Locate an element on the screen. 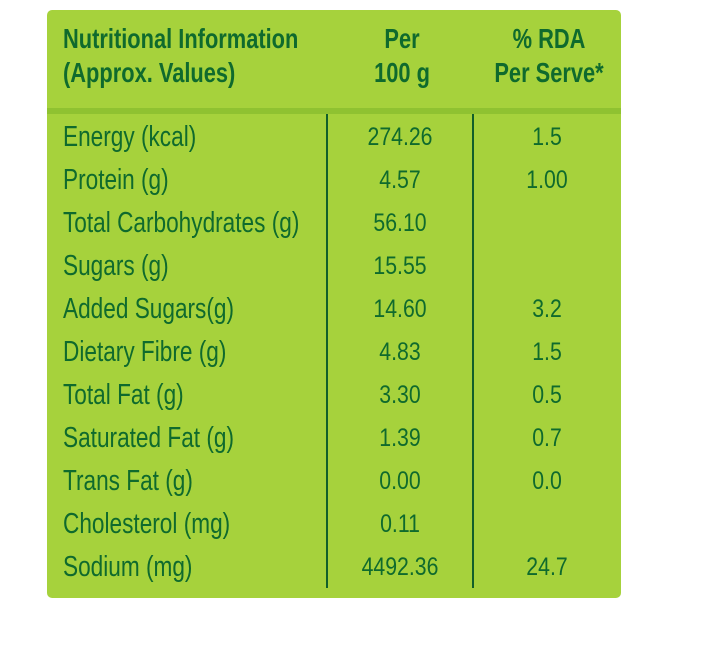  nutrient-label: Total Carbohydrates (g) is located at coordinates (181, 223).